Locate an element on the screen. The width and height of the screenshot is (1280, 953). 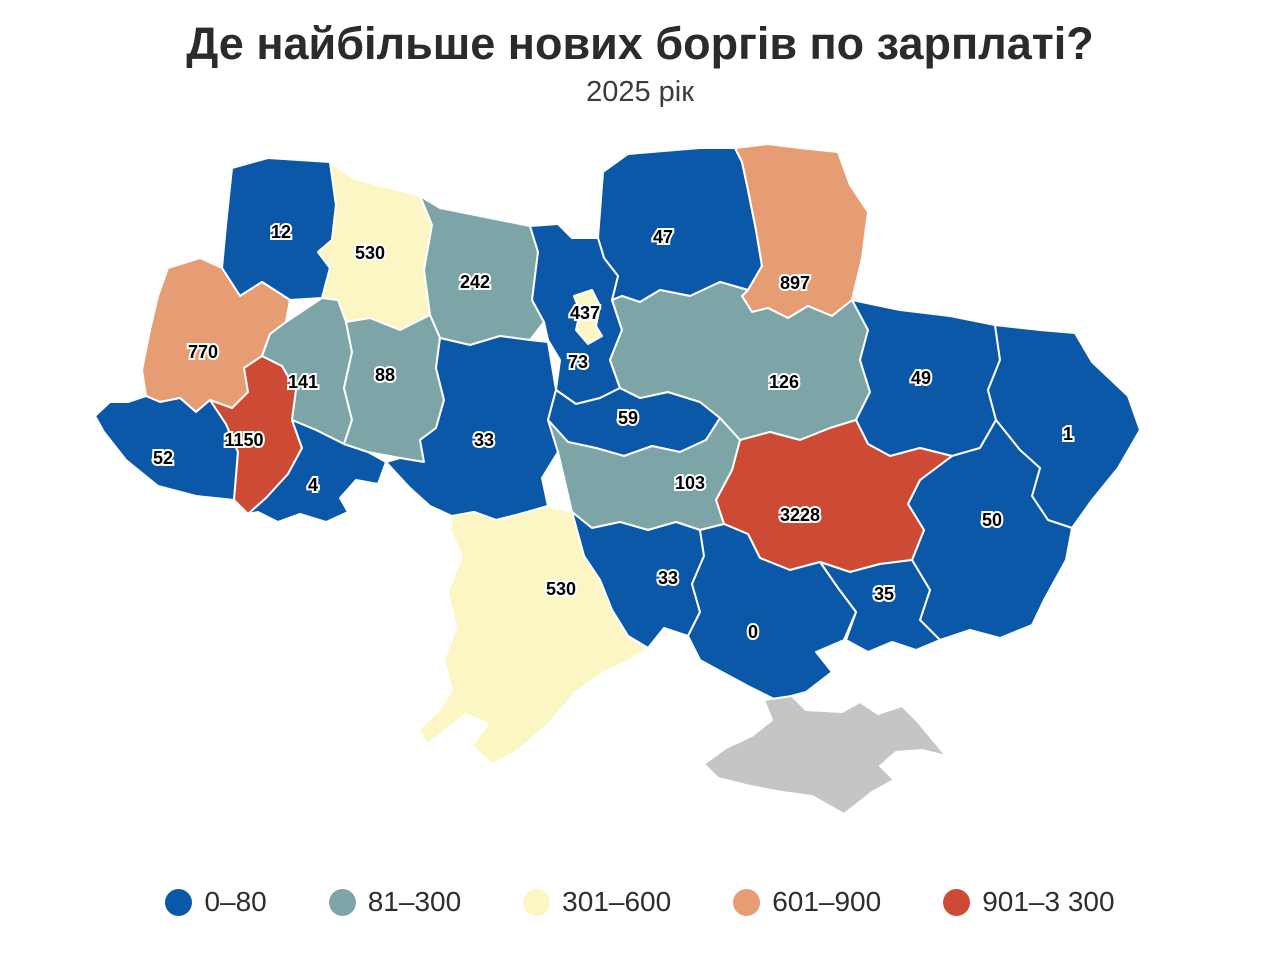
region-value-label: 52 is located at coordinates (163, 458).